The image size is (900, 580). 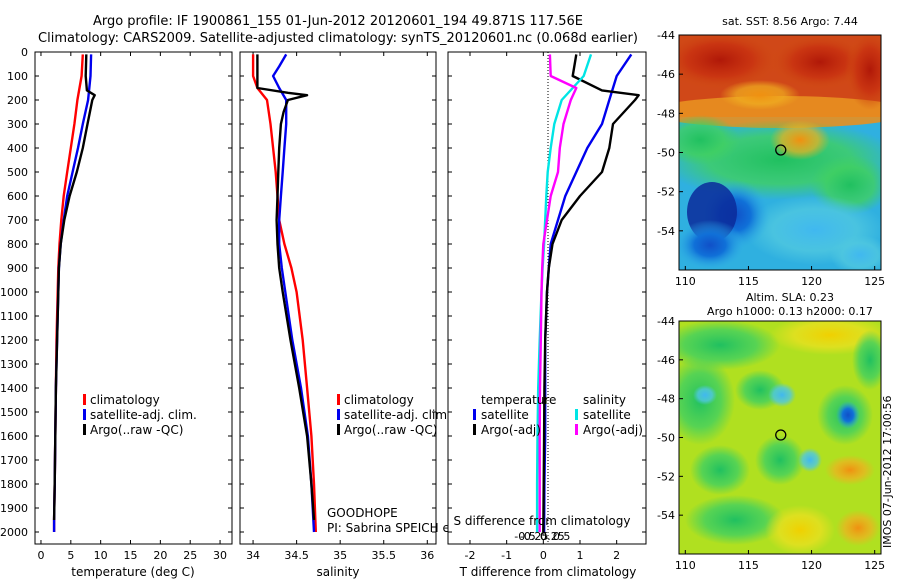 I want to click on series-line-satellite, so click(x=564, y=293).